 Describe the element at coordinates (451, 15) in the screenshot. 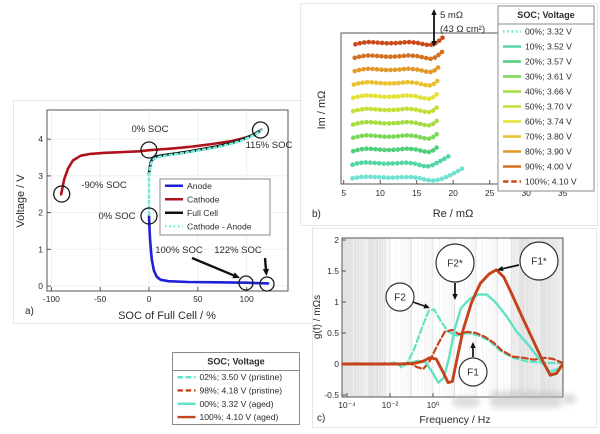

I see `annotation-5mohm: 5 mΩ` at that location.